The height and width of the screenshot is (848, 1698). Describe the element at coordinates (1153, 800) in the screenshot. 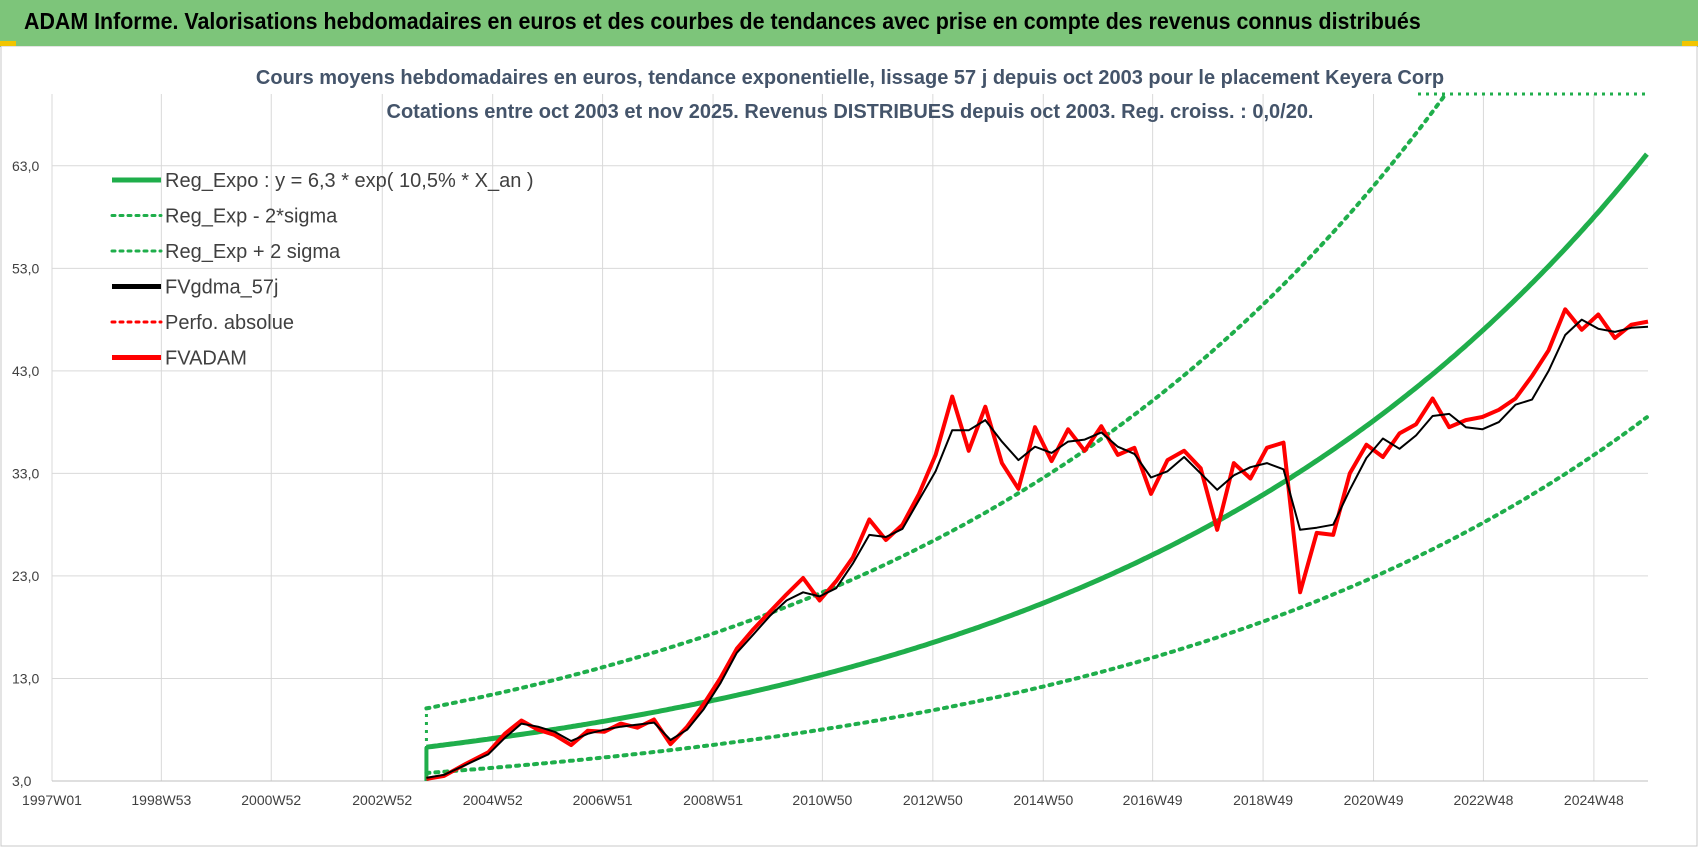

I see `x-tick-label: 2016W49` at that location.